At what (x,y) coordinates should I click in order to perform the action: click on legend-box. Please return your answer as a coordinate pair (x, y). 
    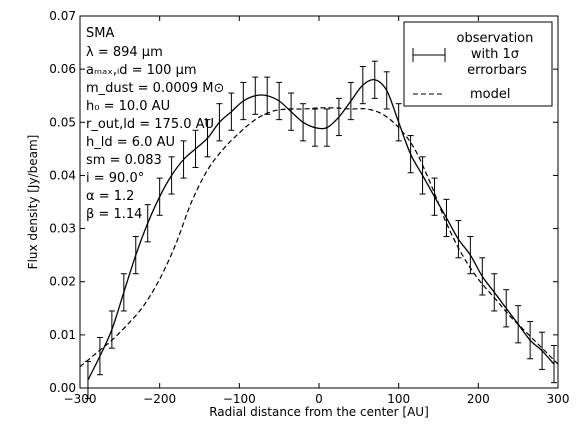
    Looking at the image, I should click on (478, 64).